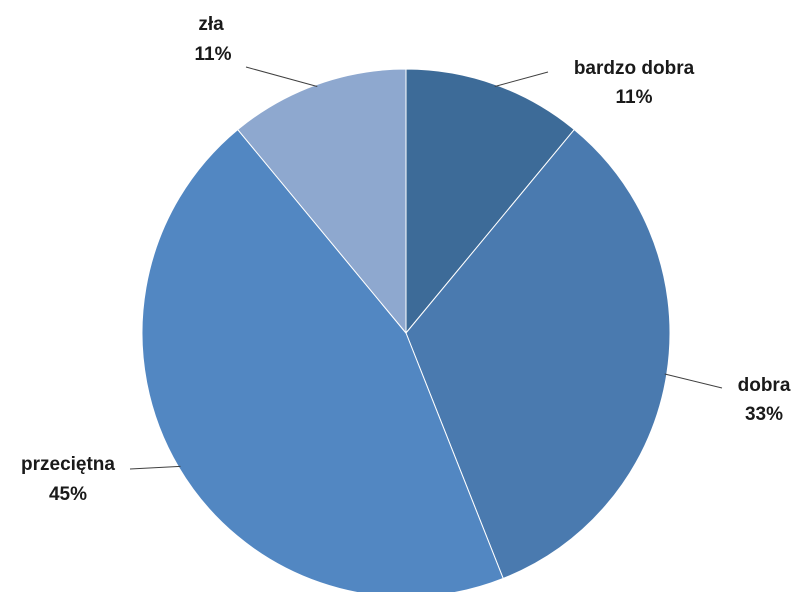 The width and height of the screenshot is (798, 592). What do you see at coordinates (764, 414) in the screenshot?
I see `slice-label-value: 33%` at bounding box center [764, 414].